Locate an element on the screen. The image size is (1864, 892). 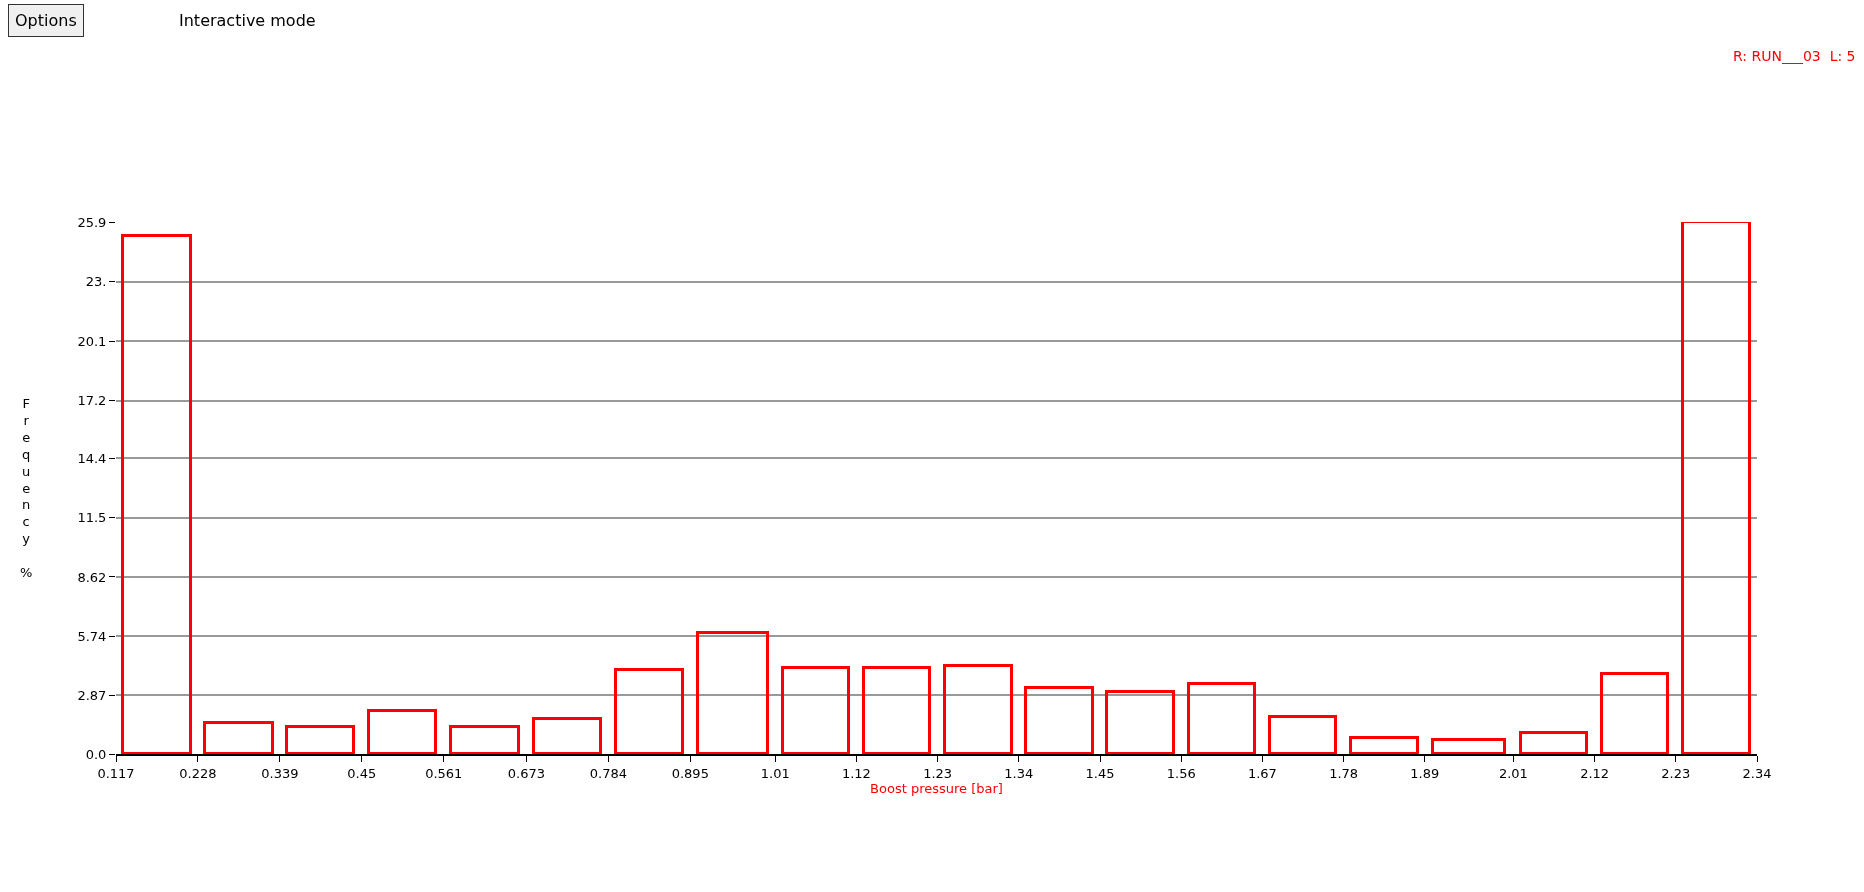
x-tick-label: 0.339 is located at coordinates (280, 773).